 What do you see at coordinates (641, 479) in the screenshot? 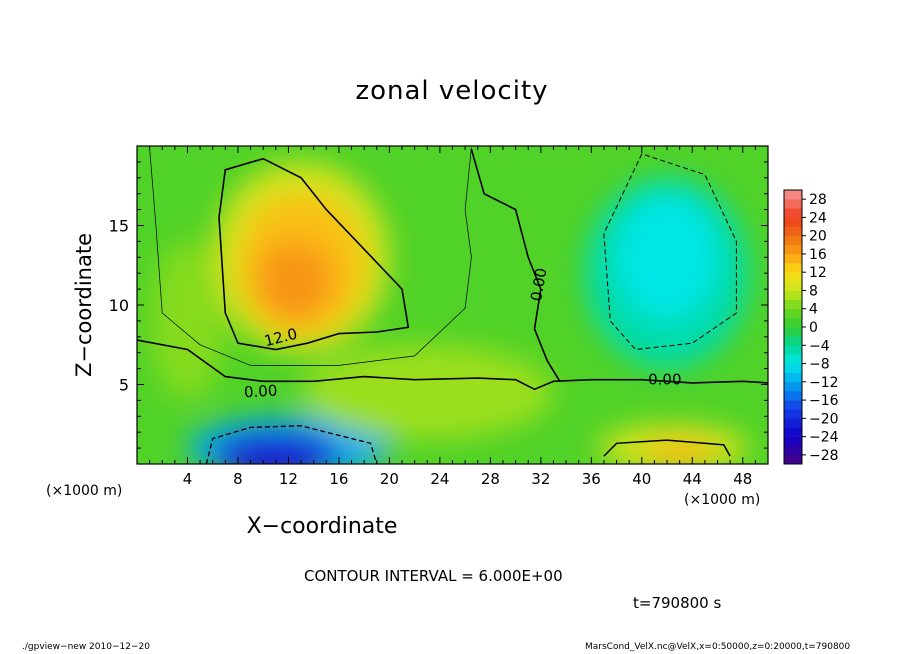
I see `x-tick-label: 40` at bounding box center [641, 479].